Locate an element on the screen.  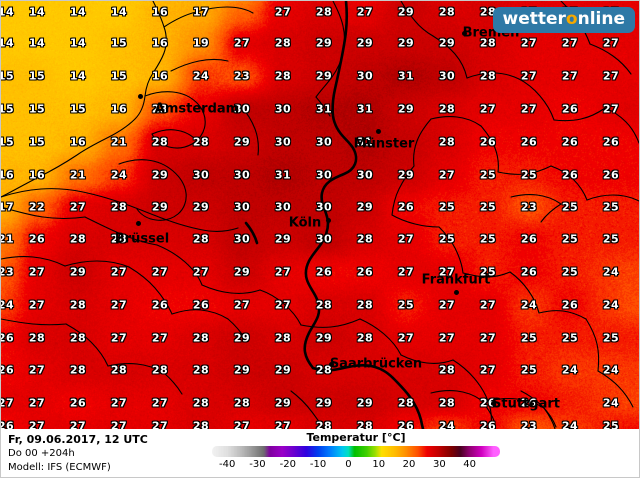
wetteronline-logo: wetteronline is located at coordinates (563, 20).